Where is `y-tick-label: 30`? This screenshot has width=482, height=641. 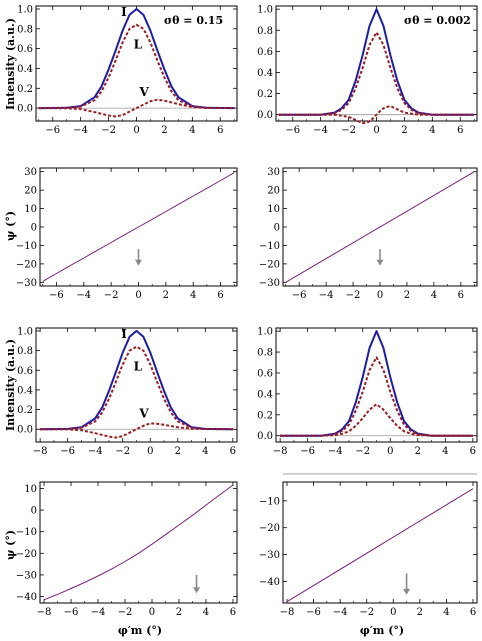
y-tick-label: 30 is located at coordinates (273, 172).